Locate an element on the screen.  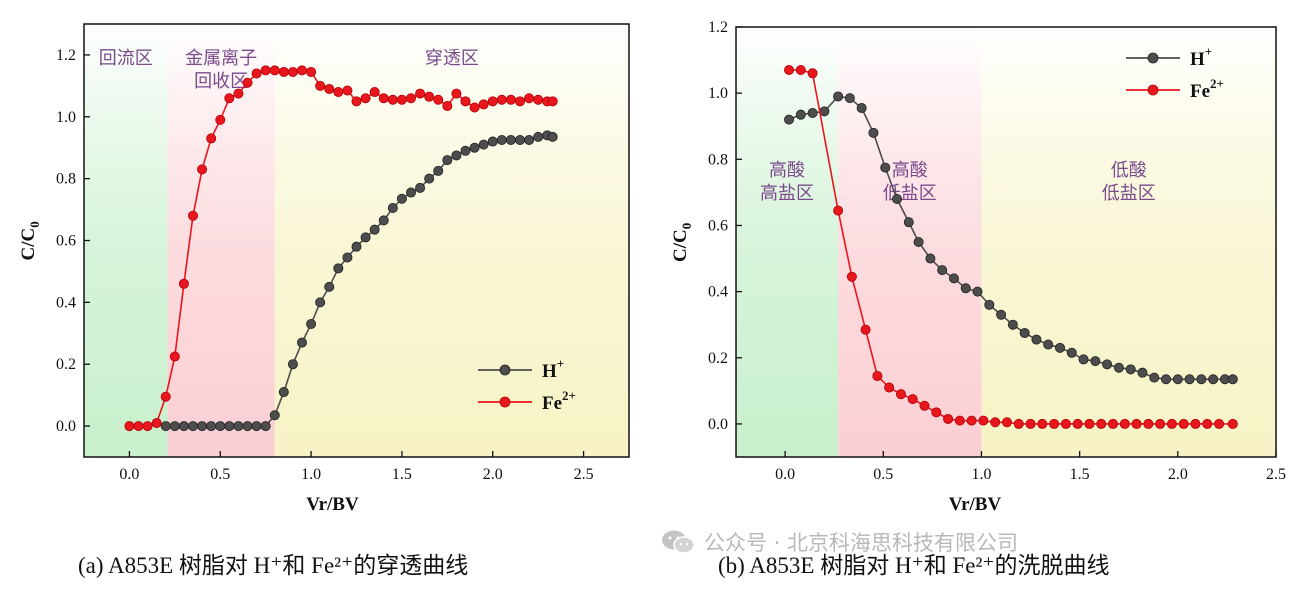
wechat-icon is located at coordinates (678, 542).